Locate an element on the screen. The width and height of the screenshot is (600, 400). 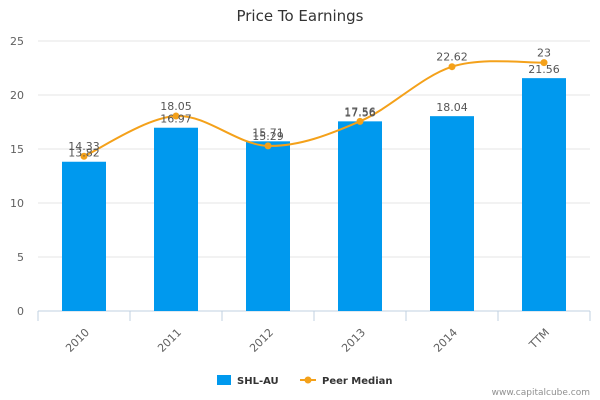
x-tick-label-2011: 2011 is located at coordinates (169, 340).